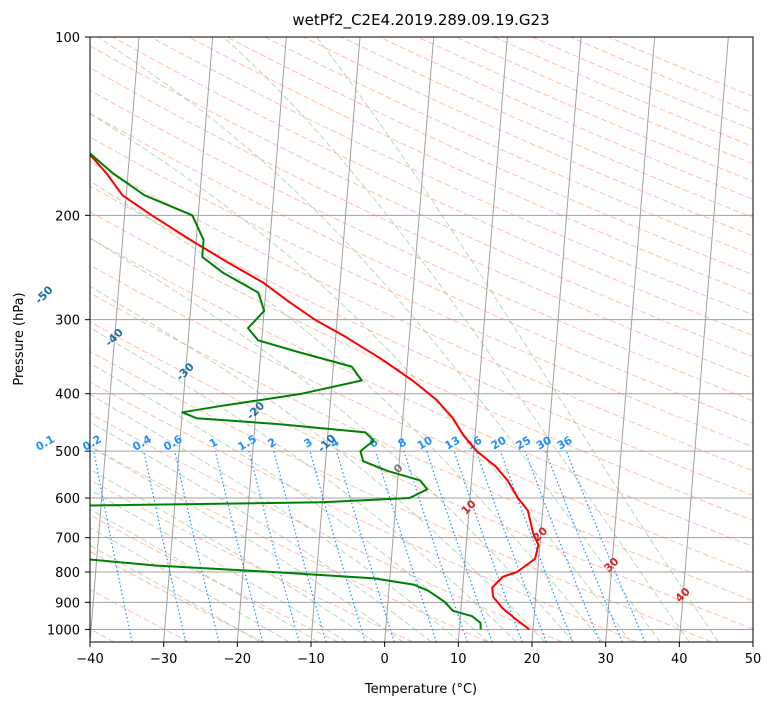  What do you see at coordinates (420, 689) in the screenshot?
I see `x-axis-label: Temperature (°C)` at bounding box center [420, 689].